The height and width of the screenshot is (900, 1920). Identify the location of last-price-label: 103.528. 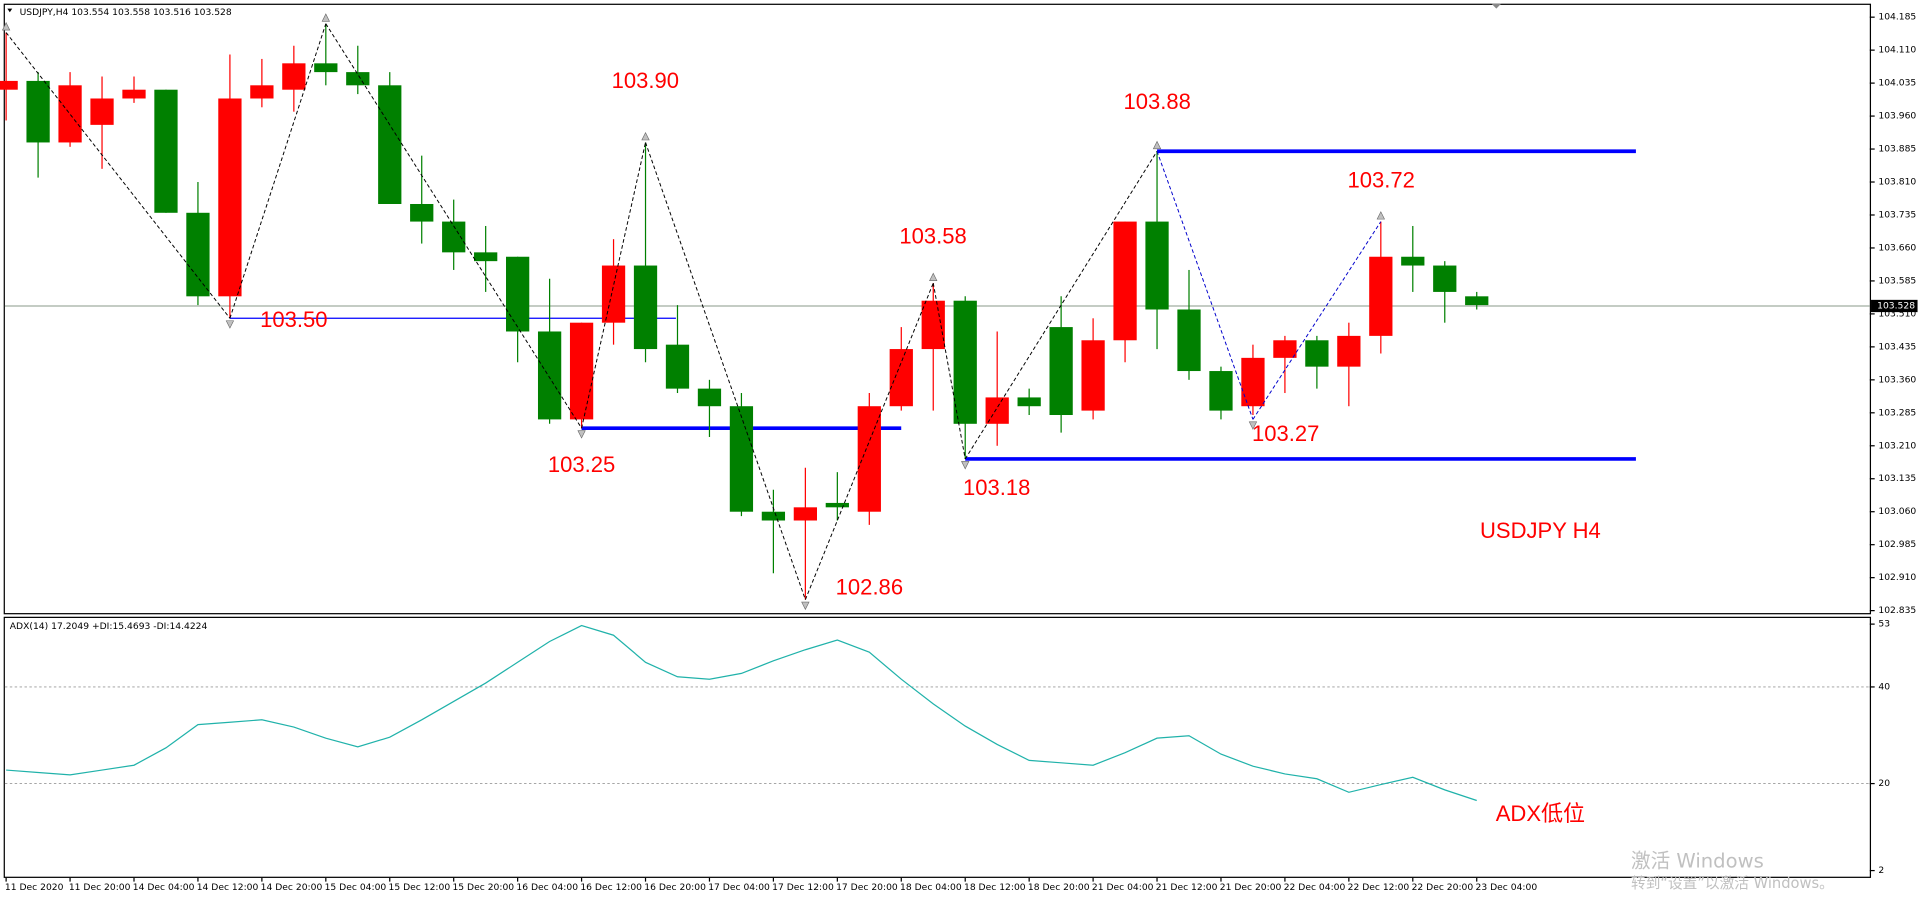
(1896, 305).